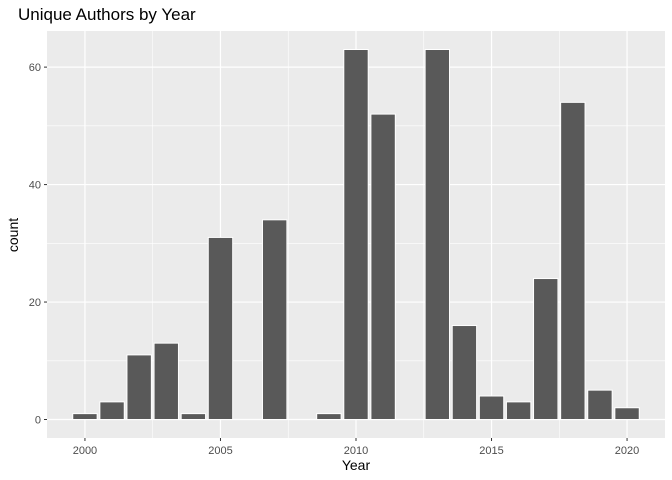  Describe the element at coordinates (573, 260) in the screenshot. I see `bar-2018` at that location.